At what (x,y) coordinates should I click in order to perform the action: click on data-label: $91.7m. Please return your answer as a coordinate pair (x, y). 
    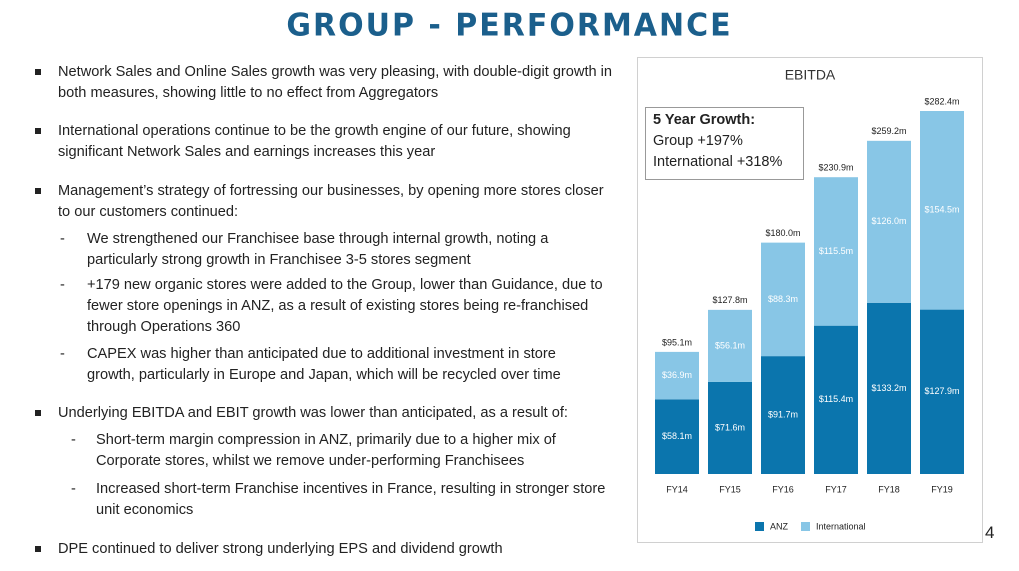
    Looking at the image, I should click on (783, 414).